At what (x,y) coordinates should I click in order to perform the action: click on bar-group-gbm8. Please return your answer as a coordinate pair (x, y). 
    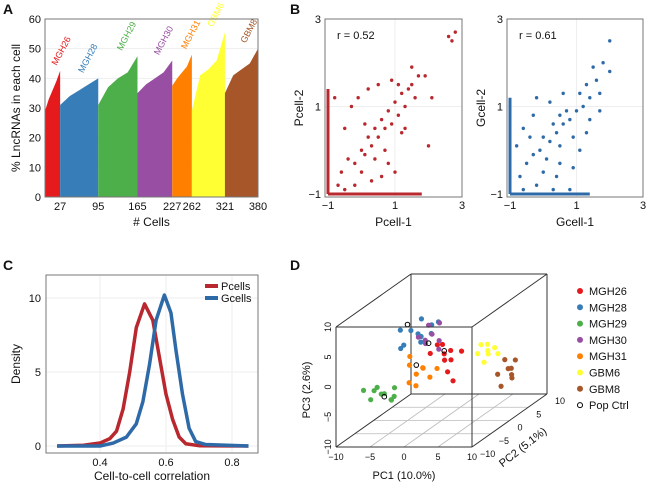
    Looking at the image, I should click on (241, 122).